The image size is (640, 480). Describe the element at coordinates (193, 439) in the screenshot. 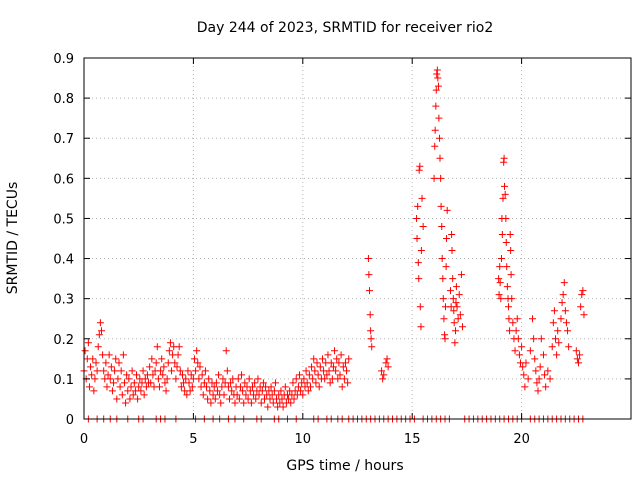

I see `x-tick-label: 5` at that location.